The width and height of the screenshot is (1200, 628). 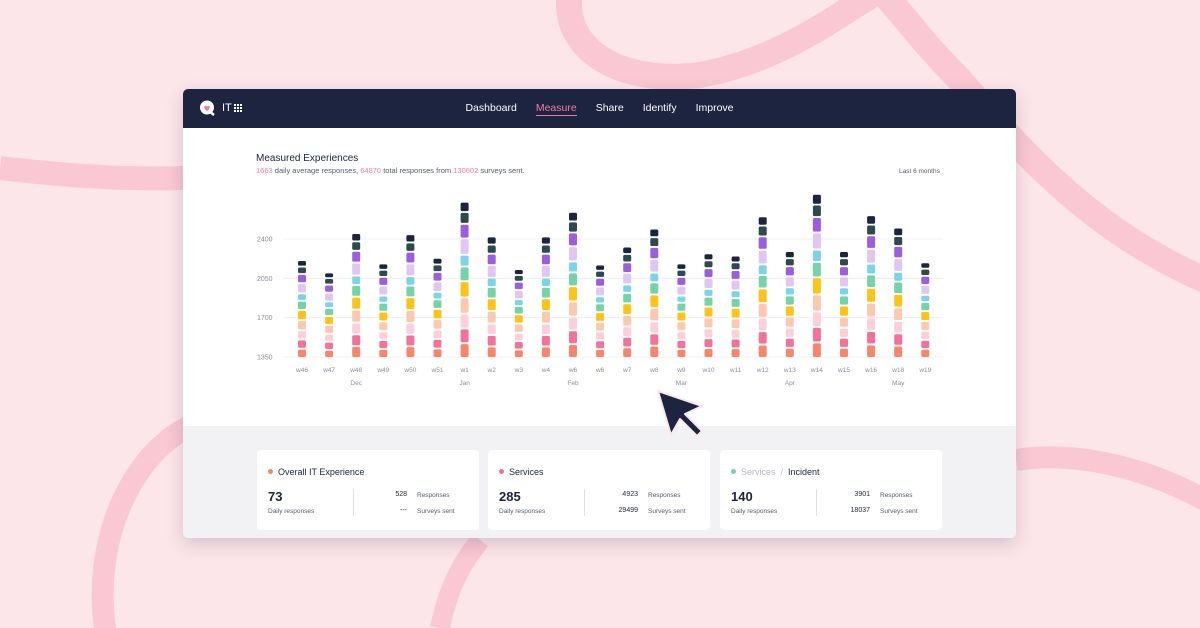 What do you see at coordinates (492, 370) in the screenshot?
I see `x-tick-label: w2` at bounding box center [492, 370].